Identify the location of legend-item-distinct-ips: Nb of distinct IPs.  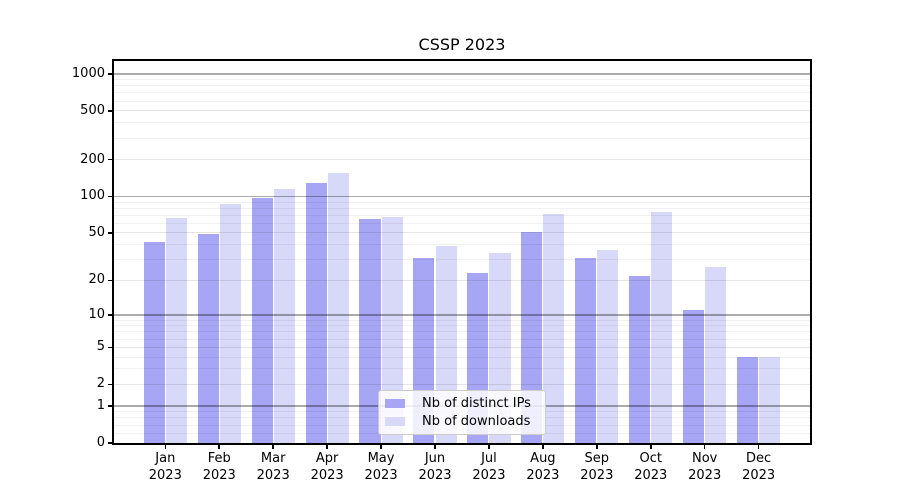
(461, 403).